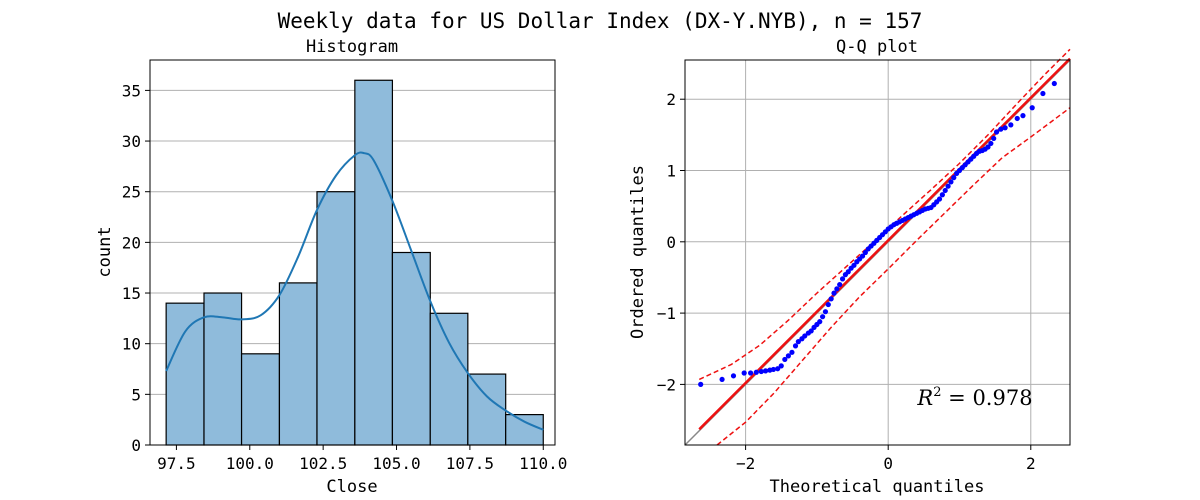  What do you see at coordinates (352, 47) in the screenshot?
I see `histogram-title: Histogram` at bounding box center [352, 47].